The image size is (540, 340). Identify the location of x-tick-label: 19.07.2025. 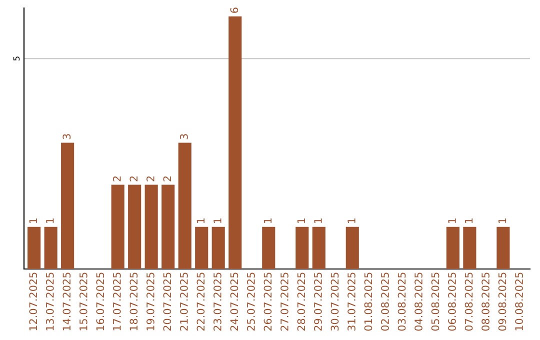
(150, 301).